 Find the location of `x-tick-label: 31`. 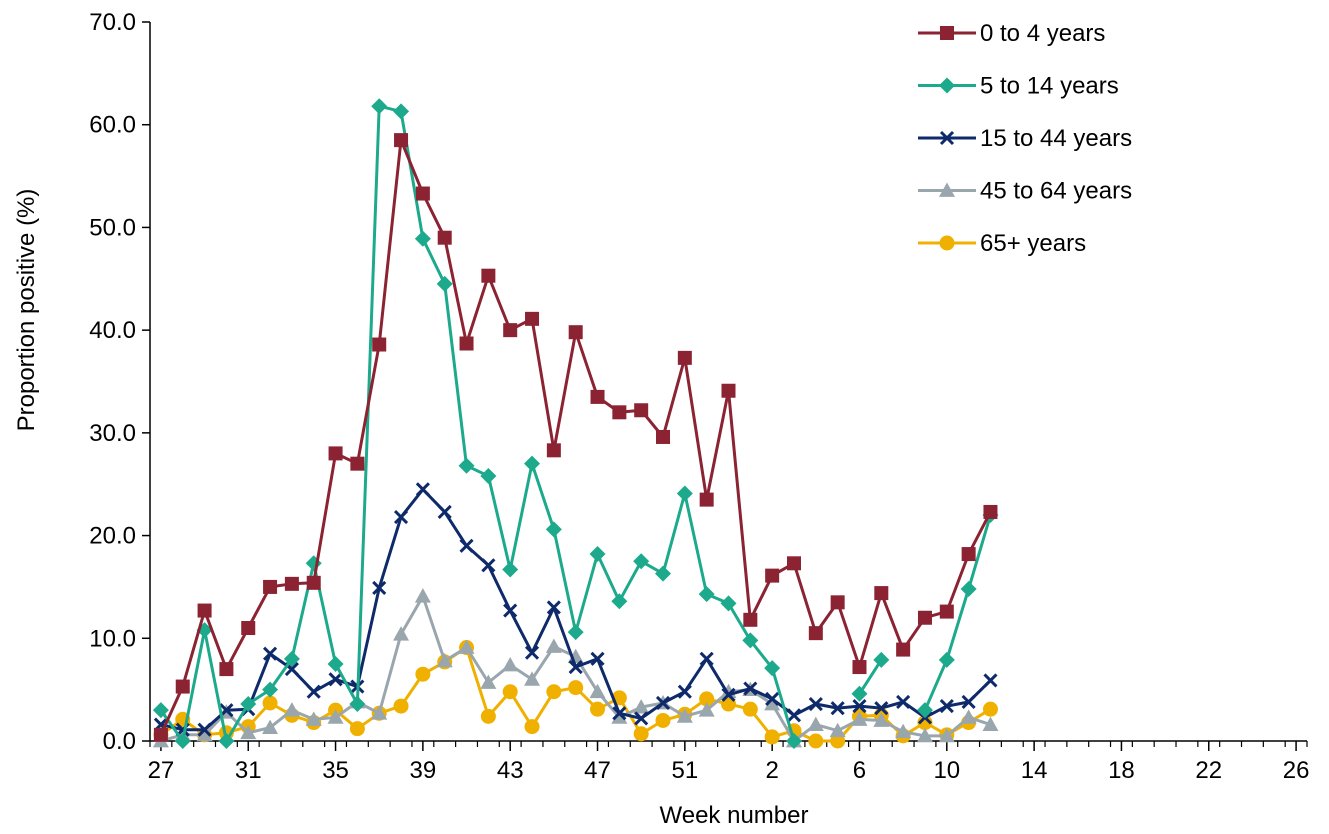

x-tick-label: 31 is located at coordinates (248, 770).